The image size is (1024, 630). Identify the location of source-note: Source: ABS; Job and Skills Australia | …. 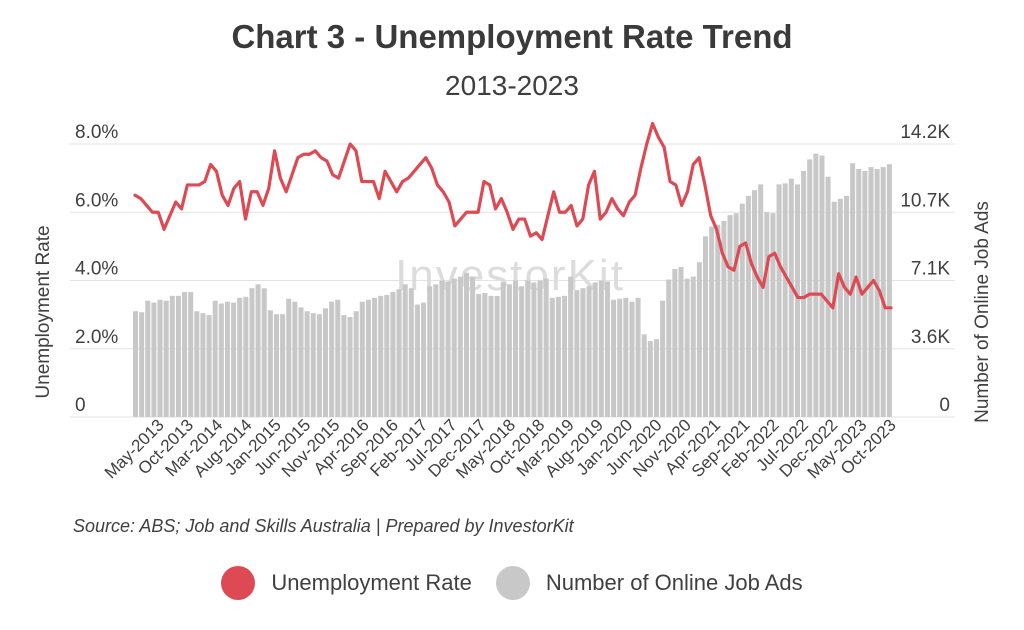
(323, 526).